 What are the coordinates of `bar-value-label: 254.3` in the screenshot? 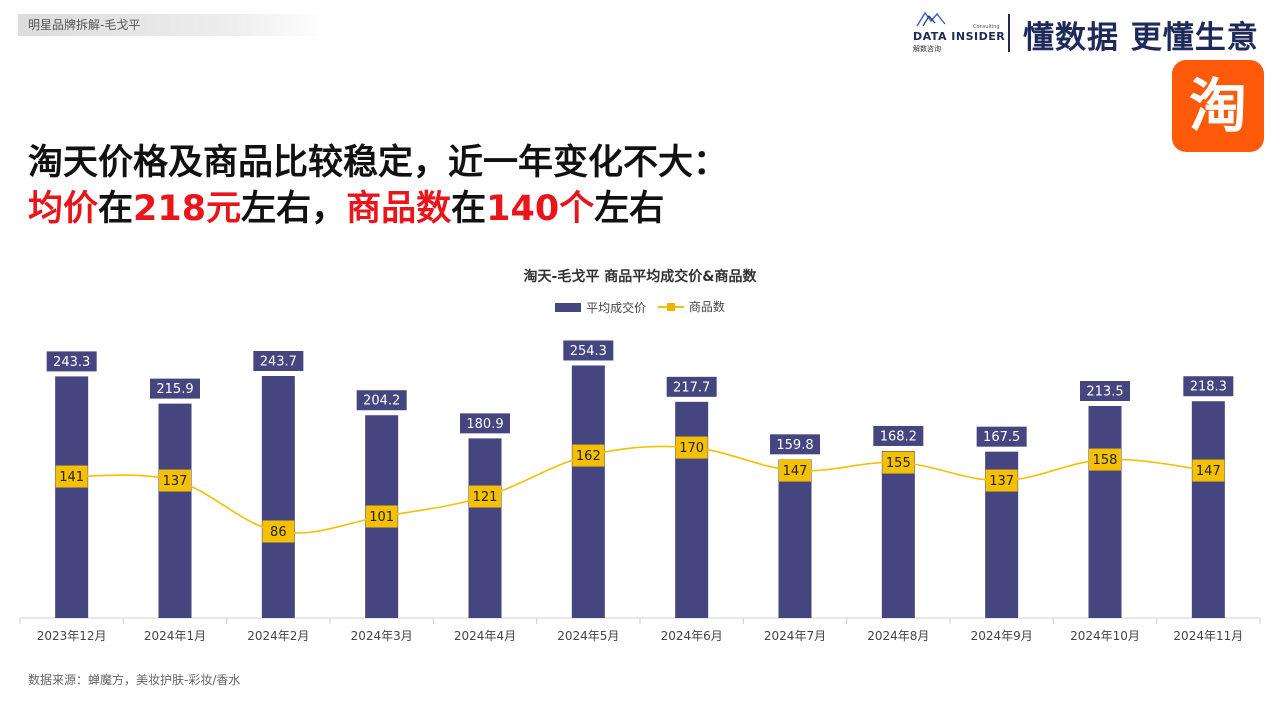 It's located at (588, 351).